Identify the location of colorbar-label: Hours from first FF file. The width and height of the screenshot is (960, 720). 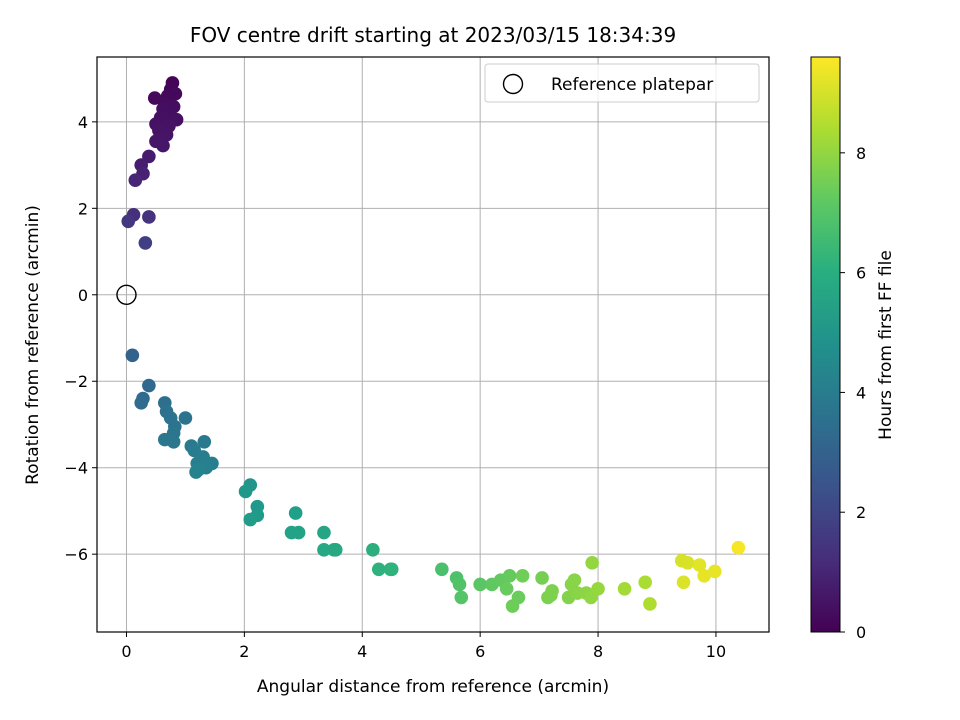
(886, 345).